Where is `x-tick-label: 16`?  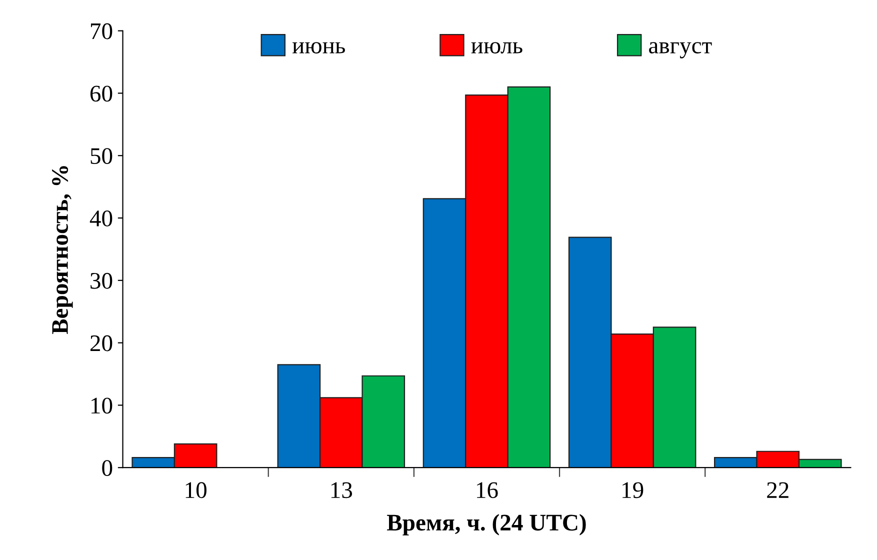
x-tick-label: 16 is located at coordinates (487, 490).